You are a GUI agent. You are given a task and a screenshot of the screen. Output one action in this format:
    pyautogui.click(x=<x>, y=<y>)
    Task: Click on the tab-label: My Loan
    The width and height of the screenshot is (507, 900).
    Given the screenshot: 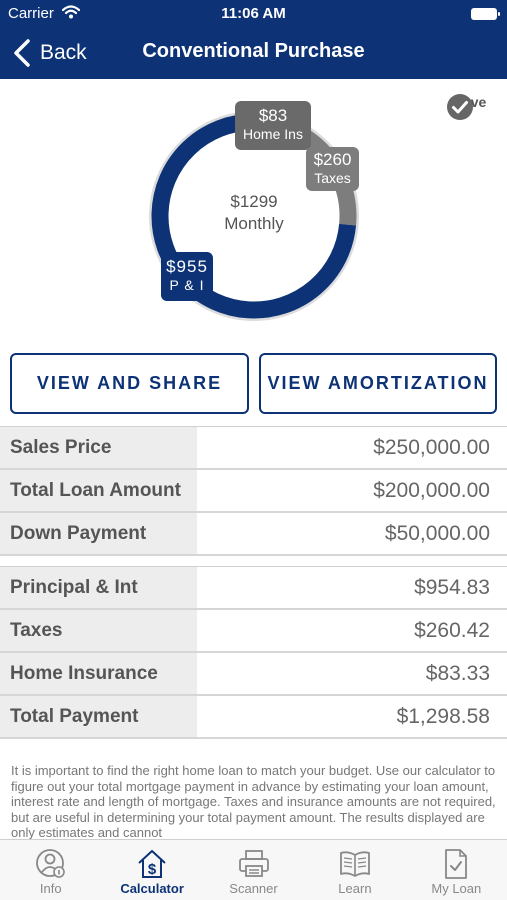 What is the action you would take?
    pyautogui.click(x=456, y=888)
    